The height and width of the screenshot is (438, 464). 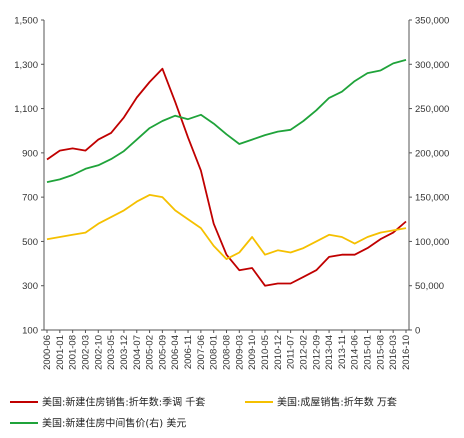 What do you see at coordinates (30, 286) in the screenshot?
I see `y-left-tick-label: 300` at bounding box center [30, 286].